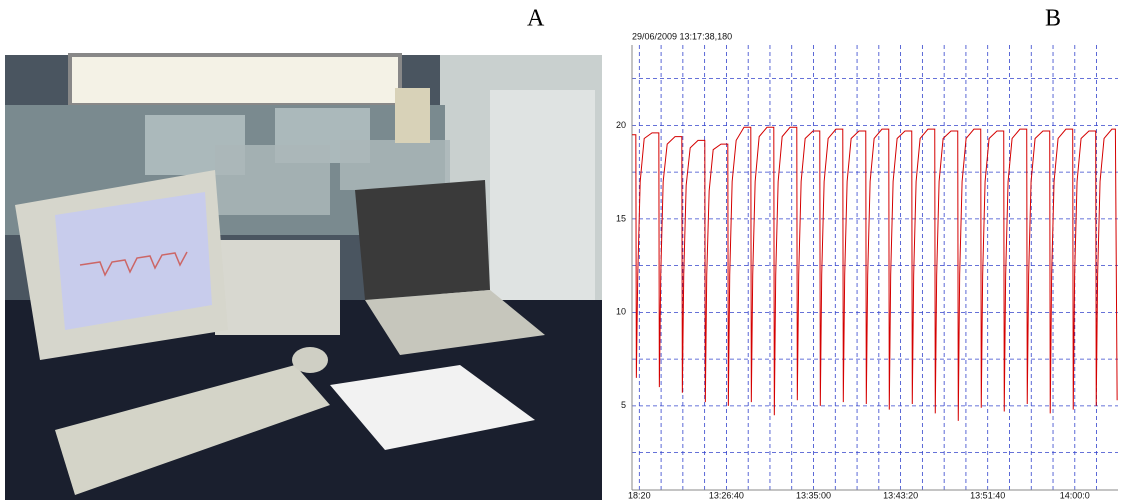 Image resolution: width=1122 pixels, height=502 pixels. I want to click on x-tick-label: 14:00:0, so click(1075, 495).